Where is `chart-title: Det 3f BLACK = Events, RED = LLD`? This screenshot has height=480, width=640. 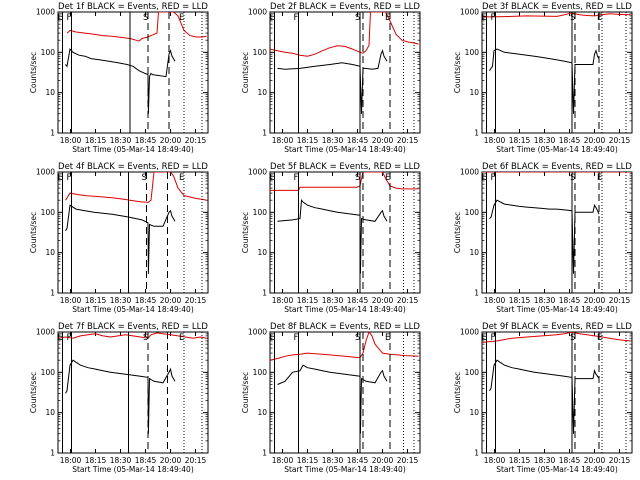
chart-title: Det 3f BLACK = Events, RED = LLD is located at coordinates (557, 7).